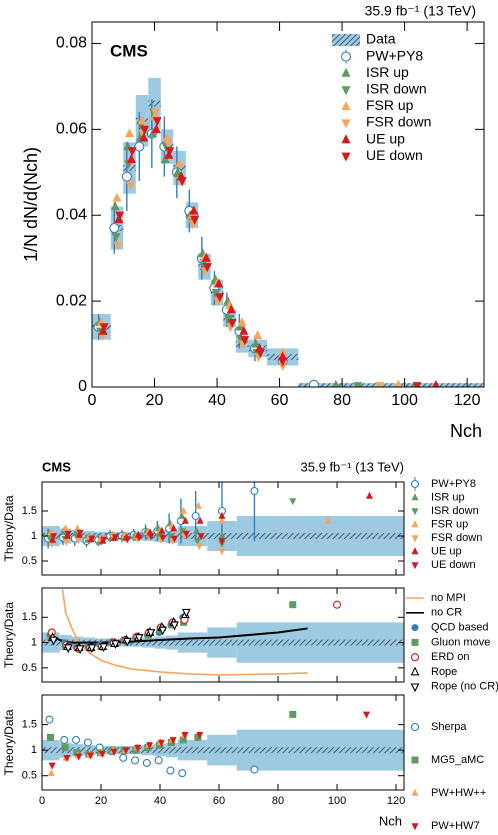 The image size is (498, 835). Describe the element at coordinates (444, 672) in the screenshot. I see `legend-label: Rope` at that location.